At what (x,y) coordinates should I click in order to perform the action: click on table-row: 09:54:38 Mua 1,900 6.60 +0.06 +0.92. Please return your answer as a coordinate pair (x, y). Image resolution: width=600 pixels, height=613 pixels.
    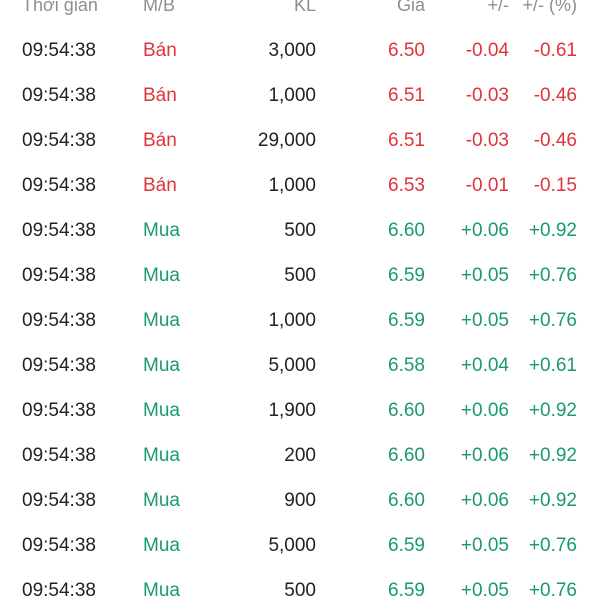
    Looking at the image, I should click on (300, 410).